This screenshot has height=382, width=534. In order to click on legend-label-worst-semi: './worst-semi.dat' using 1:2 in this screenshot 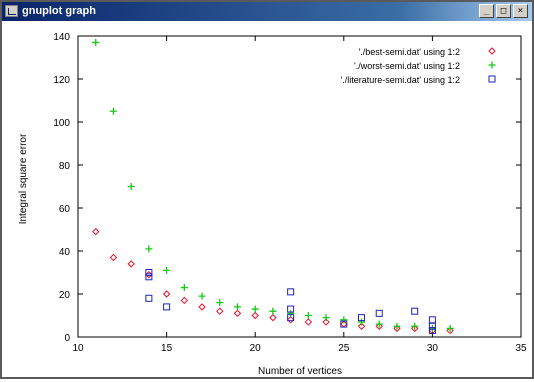, I will do `click(407, 66)`.